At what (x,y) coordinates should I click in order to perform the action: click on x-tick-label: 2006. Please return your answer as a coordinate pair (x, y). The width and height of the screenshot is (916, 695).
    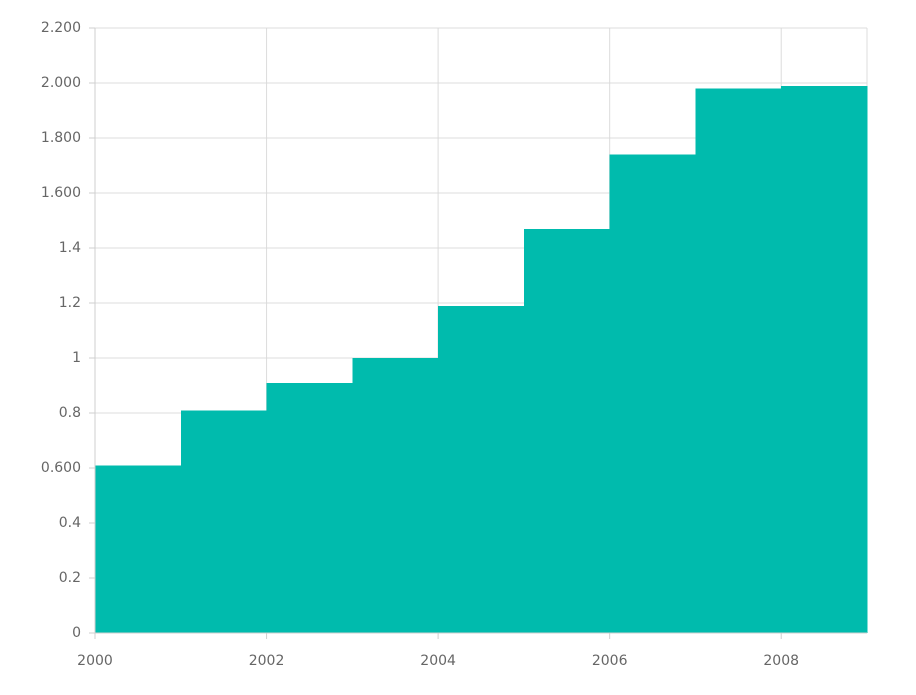
    Looking at the image, I should click on (610, 661).